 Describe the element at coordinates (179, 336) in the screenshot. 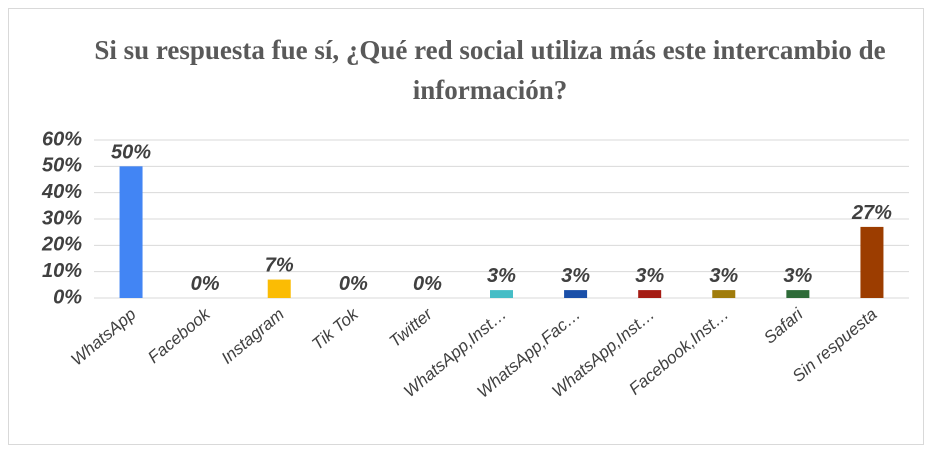

I see `x-tick-label: Facebook` at that location.